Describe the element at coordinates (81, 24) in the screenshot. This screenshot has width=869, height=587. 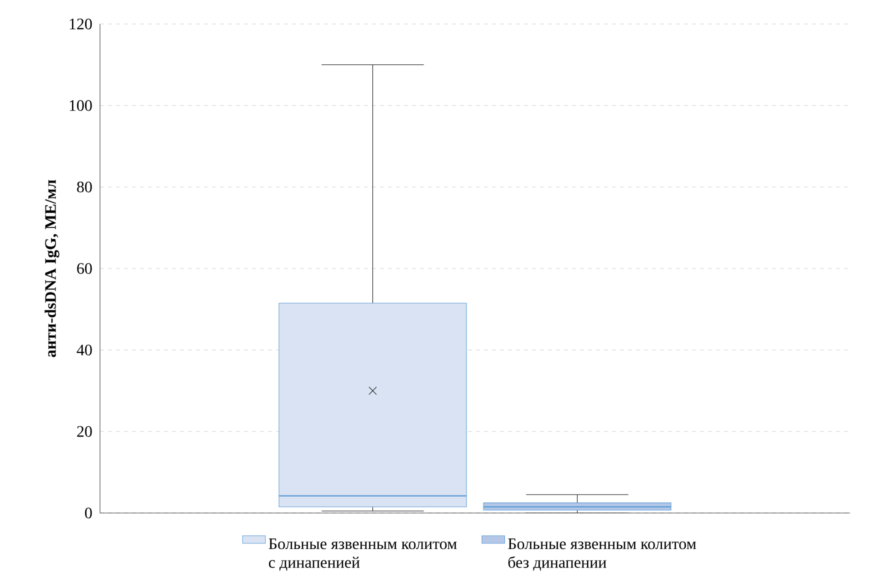
I see `y-tick-label: 120` at that location.